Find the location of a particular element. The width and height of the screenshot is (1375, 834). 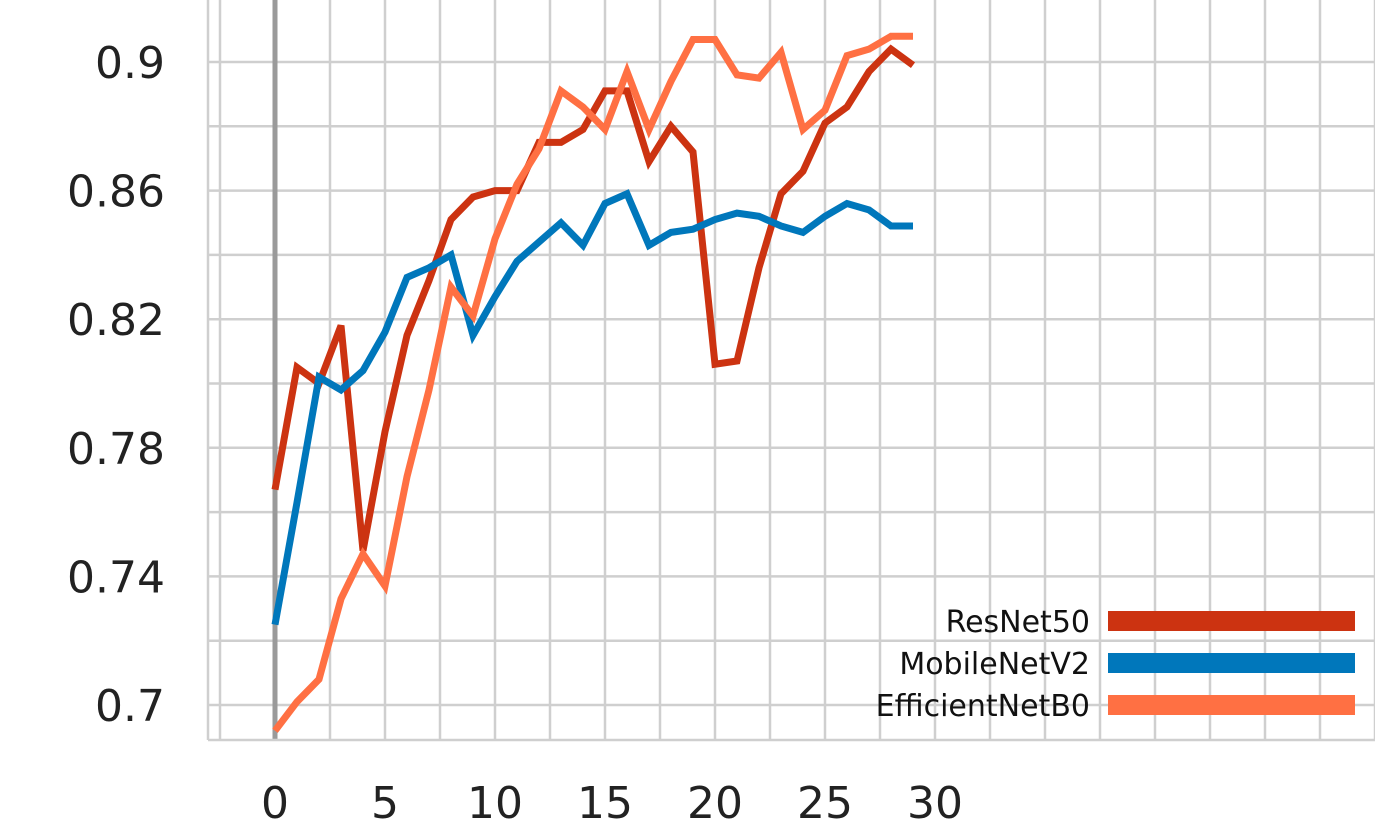

y-tick-label: 0.82 is located at coordinates (116, 320).